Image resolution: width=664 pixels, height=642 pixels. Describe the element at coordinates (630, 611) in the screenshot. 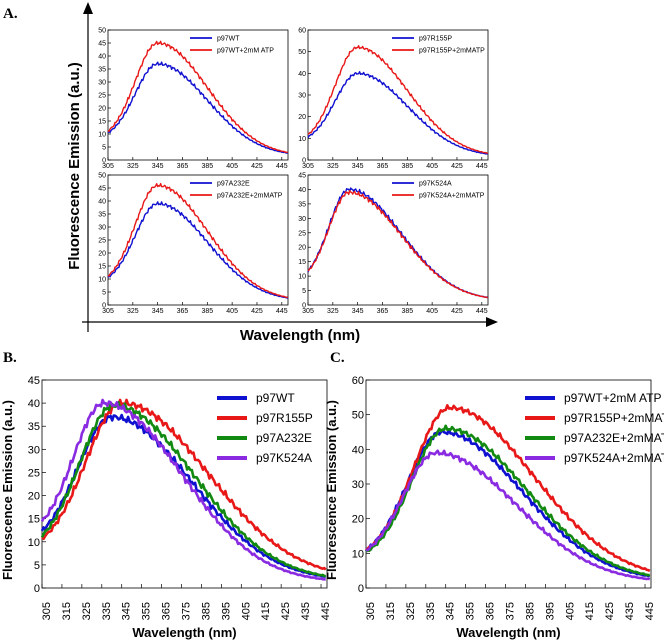

I see `x-tick-label: 435` at that location.